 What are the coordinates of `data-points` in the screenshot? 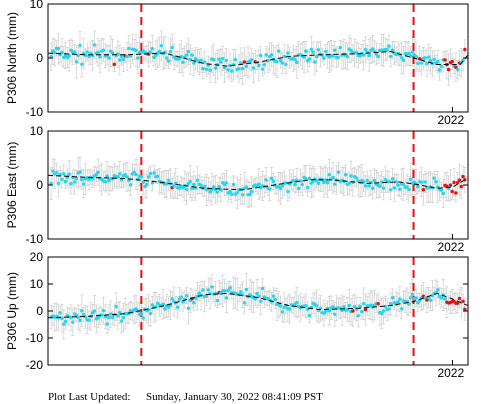 It's located at (258, 58).